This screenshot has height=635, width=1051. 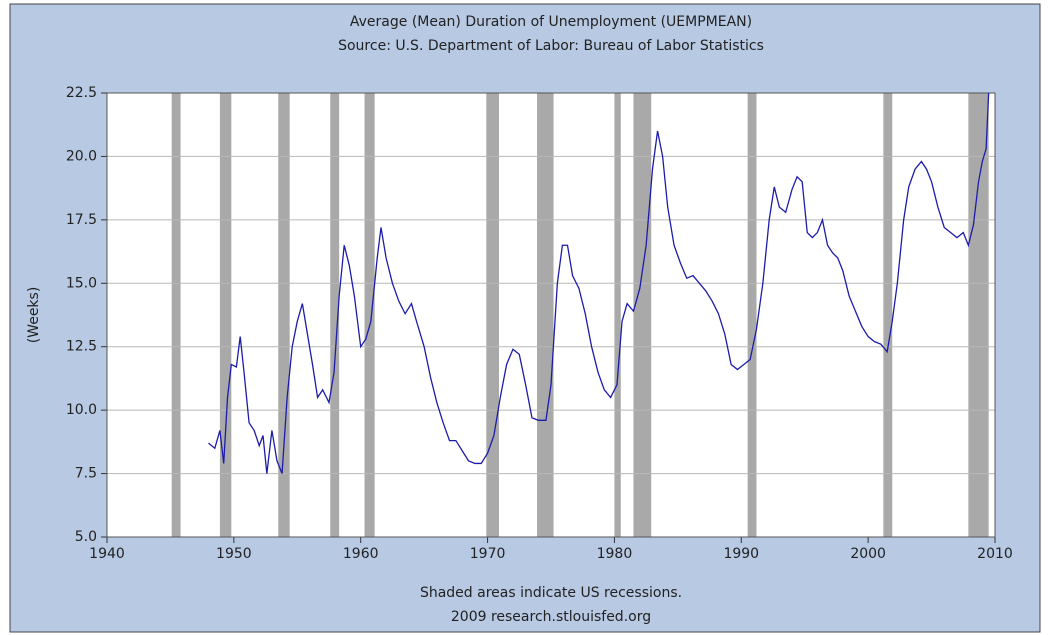 What do you see at coordinates (81, 93) in the screenshot?
I see `y-tick-label: 22.5` at bounding box center [81, 93].